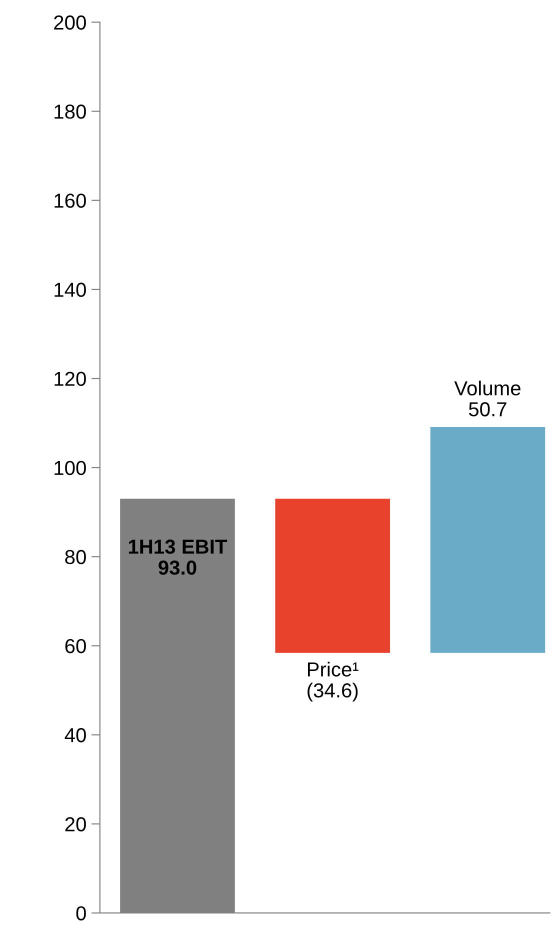 Image resolution: width=552 pixels, height=925 pixels. What do you see at coordinates (70, 111) in the screenshot?
I see `y-tick-label: 180` at bounding box center [70, 111].